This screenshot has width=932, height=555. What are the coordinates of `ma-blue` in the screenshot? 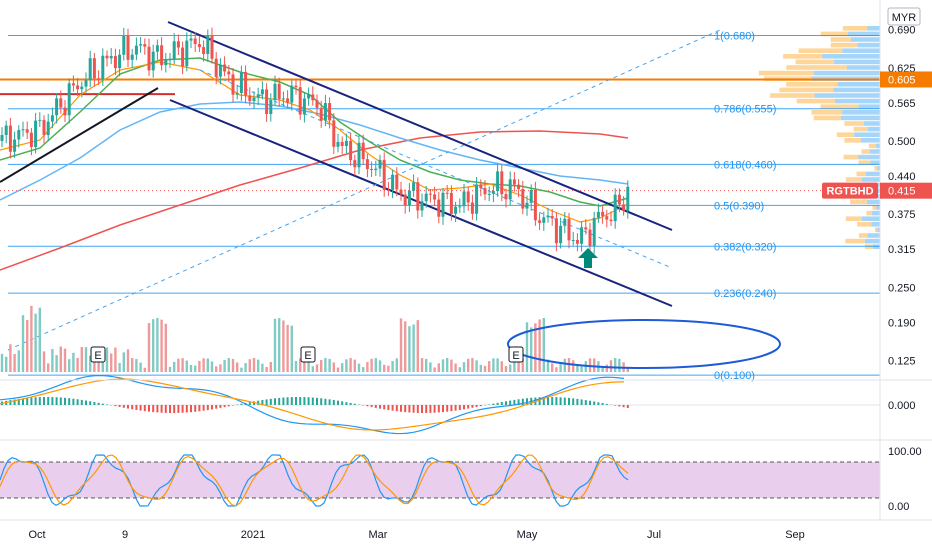 It's located at (314, 151).